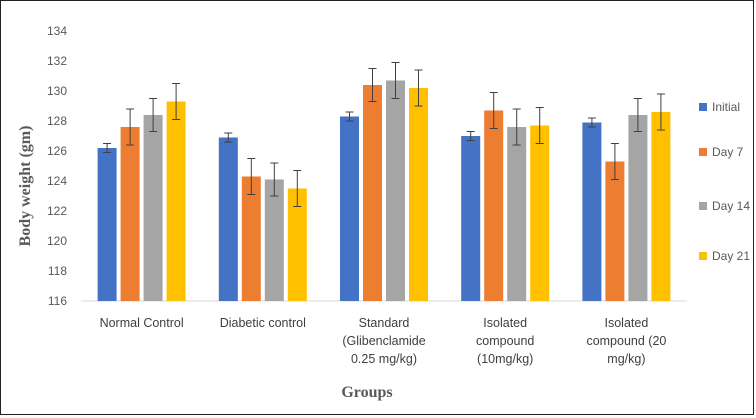  Describe the element at coordinates (57, 31) in the screenshot. I see `y-tick-label: 134` at that location.